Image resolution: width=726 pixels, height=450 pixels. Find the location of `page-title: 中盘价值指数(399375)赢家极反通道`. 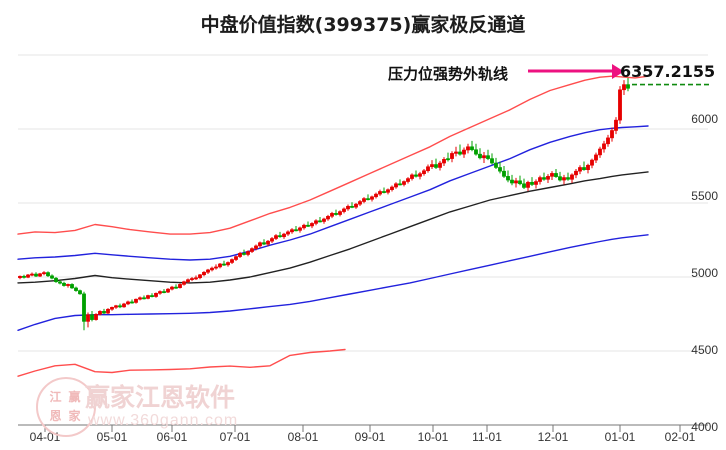

page-title: 中盘价值指数(399375)赢家极反通道 is located at coordinates (363, 25).